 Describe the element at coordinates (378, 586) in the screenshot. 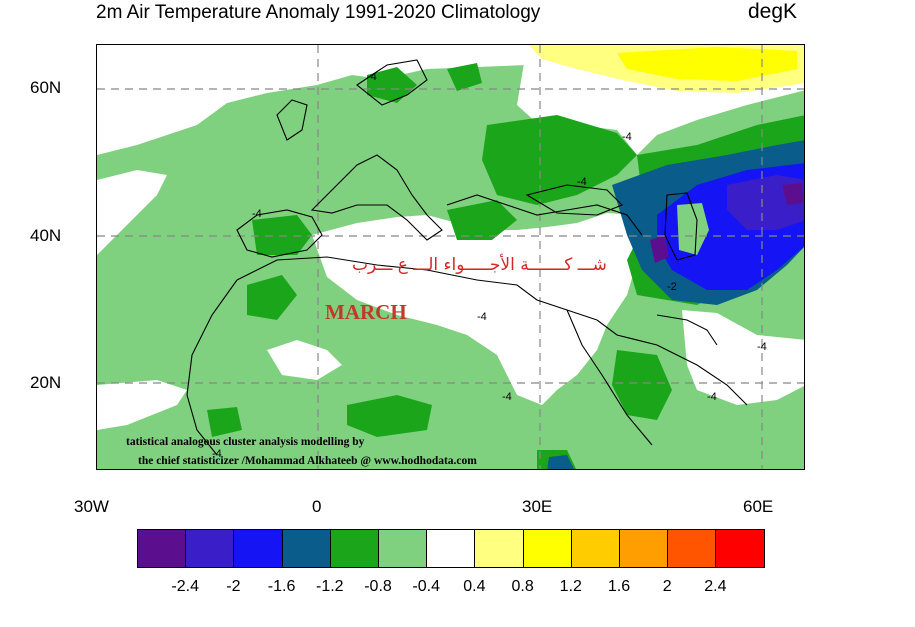

I see `colorbar-label-4: -0.8` at that location.